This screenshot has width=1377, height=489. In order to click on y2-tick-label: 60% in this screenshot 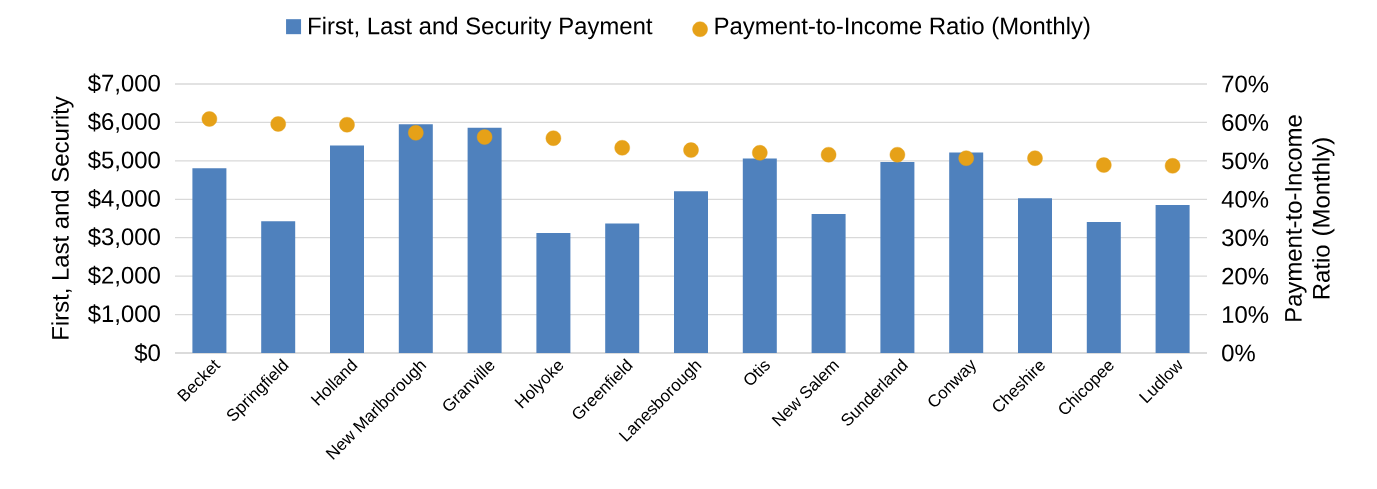, I will do `click(1245, 122)`.